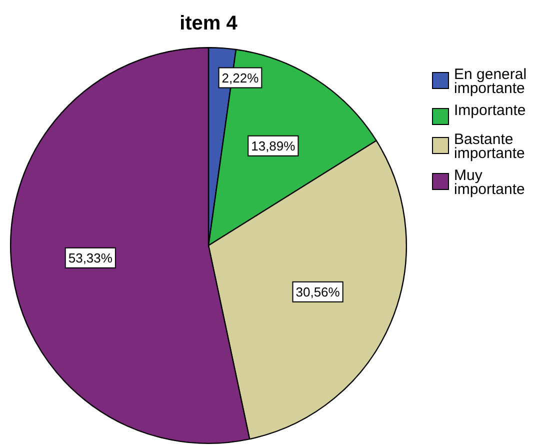  Describe the element at coordinates (318, 292) in the screenshot. I see `data-label: 30,56%` at that location.